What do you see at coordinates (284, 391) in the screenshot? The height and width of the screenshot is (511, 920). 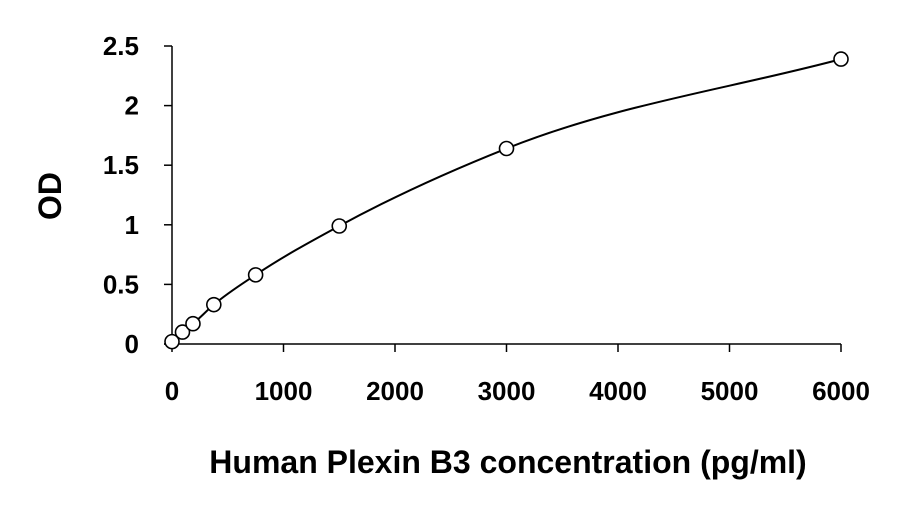 I see `x-tick-label: 1000` at bounding box center [284, 391].